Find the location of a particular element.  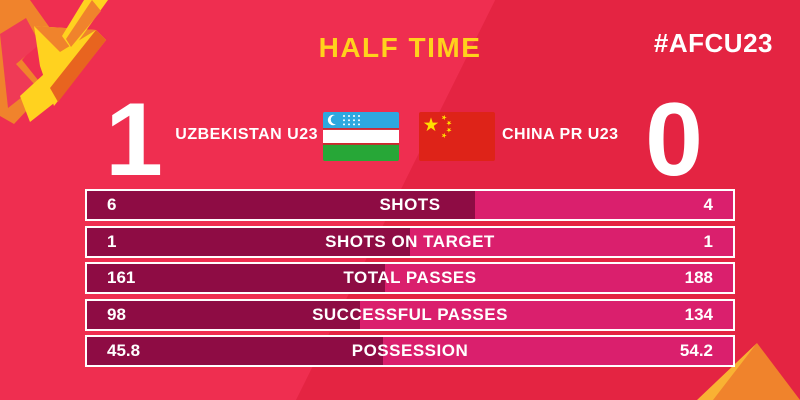

stat-row: 45.8 POSSESSION 54.2 is located at coordinates (410, 351).